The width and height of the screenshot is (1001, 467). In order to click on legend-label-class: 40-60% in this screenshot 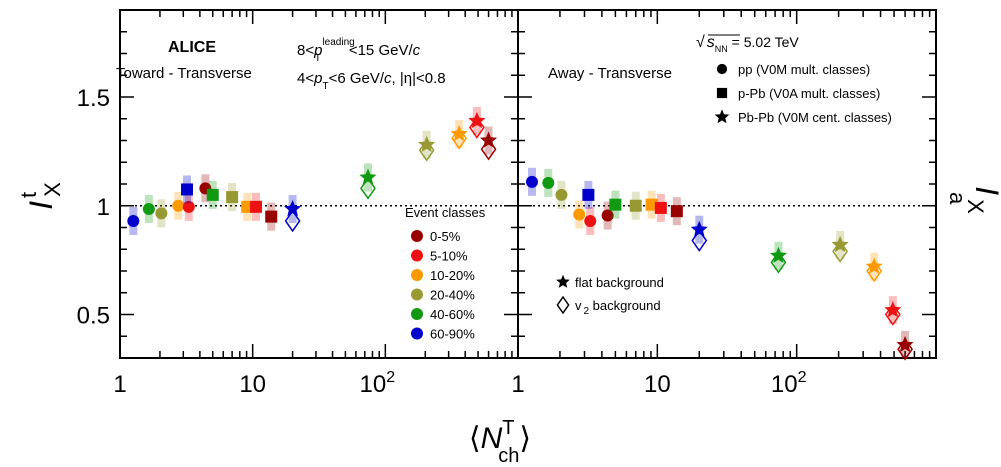, I will do `click(452, 314)`.